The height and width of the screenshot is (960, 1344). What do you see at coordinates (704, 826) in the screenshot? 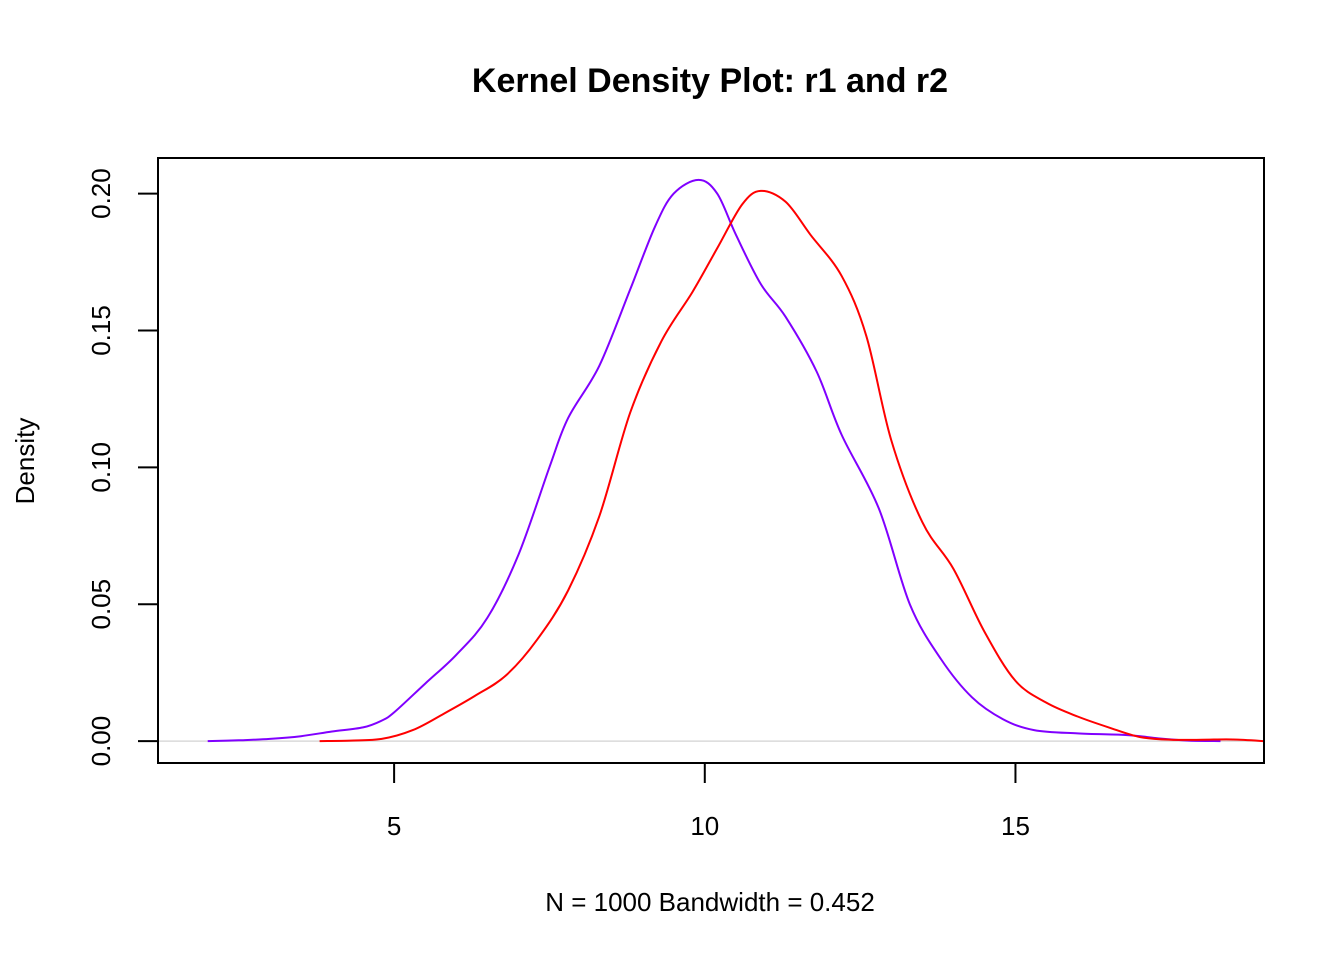
I see `x-tick-label: 10` at bounding box center [704, 826].